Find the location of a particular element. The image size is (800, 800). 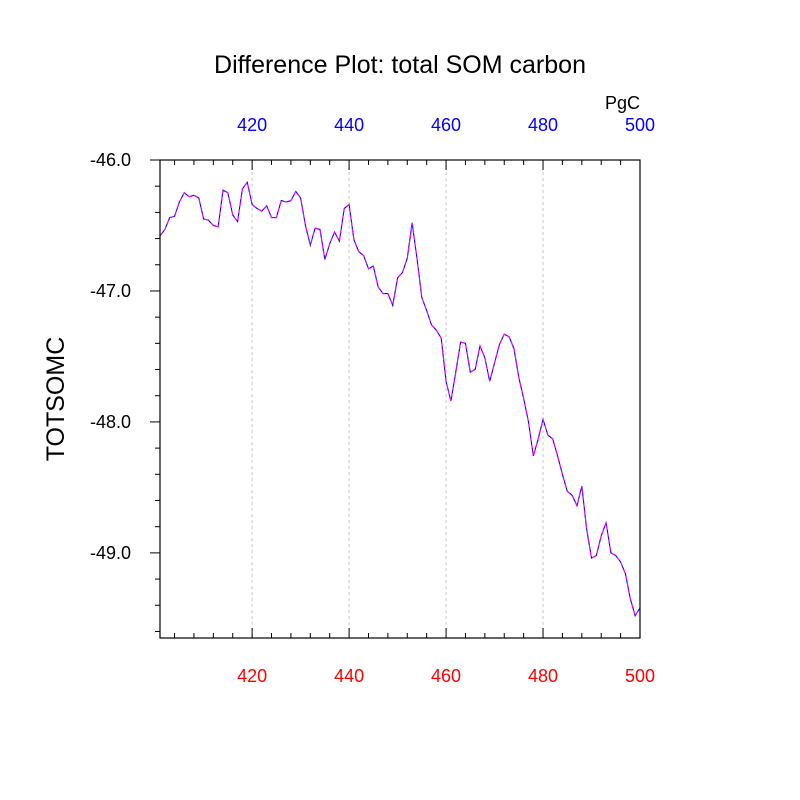

chart-title: Difference Plot: total SOM carbon is located at coordinates (400, 65).